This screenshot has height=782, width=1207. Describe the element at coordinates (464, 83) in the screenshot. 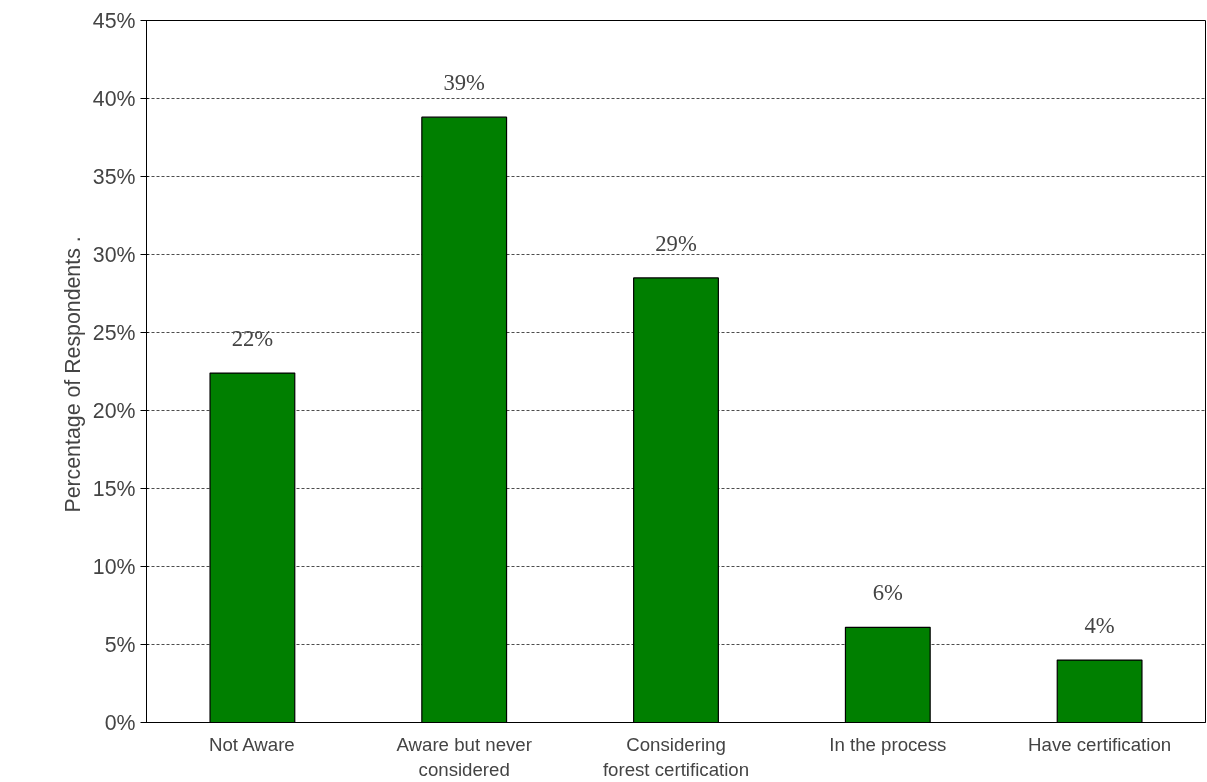

I see `data-label: 39%` at that location.